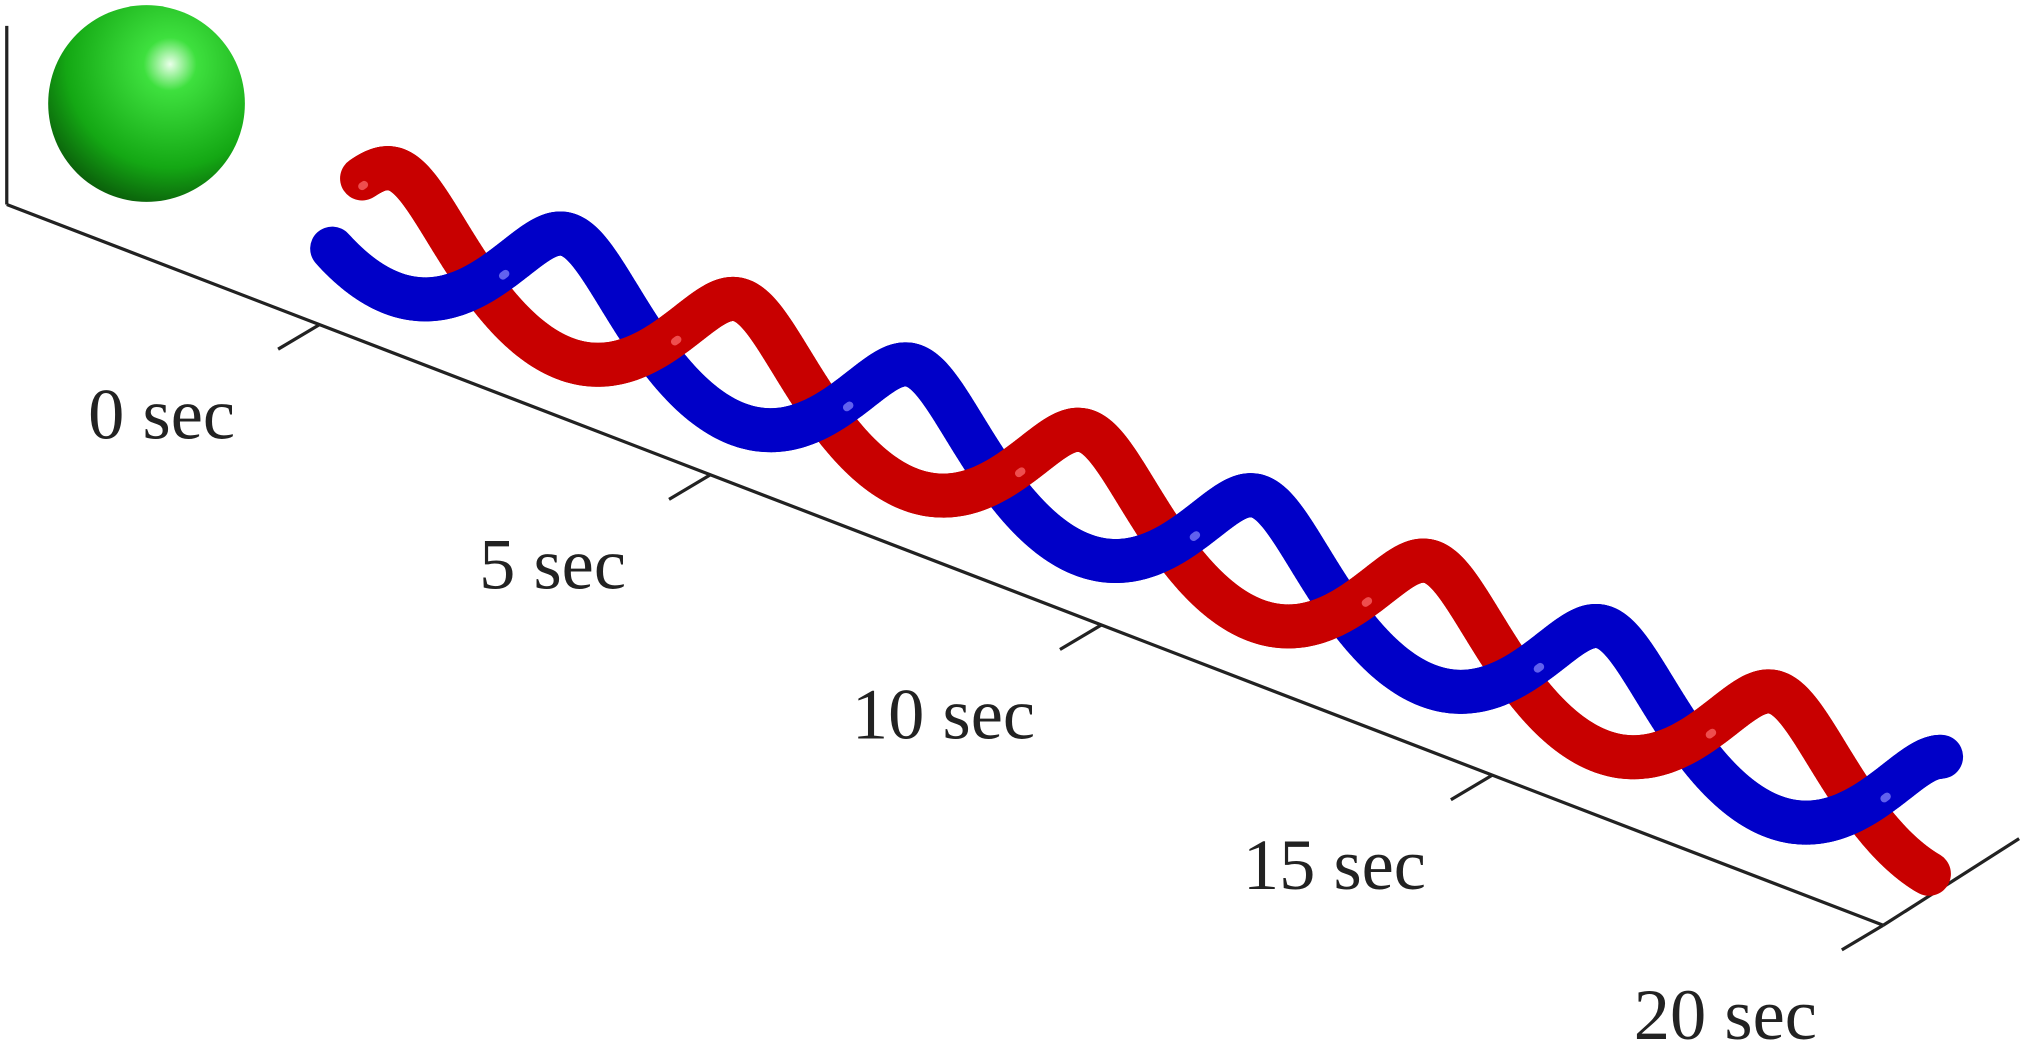 The height and width of the screenshot is (1056, 2022). Describe the element at coordinates (146, 103) in the screenshot. I see `sphere` at that location.